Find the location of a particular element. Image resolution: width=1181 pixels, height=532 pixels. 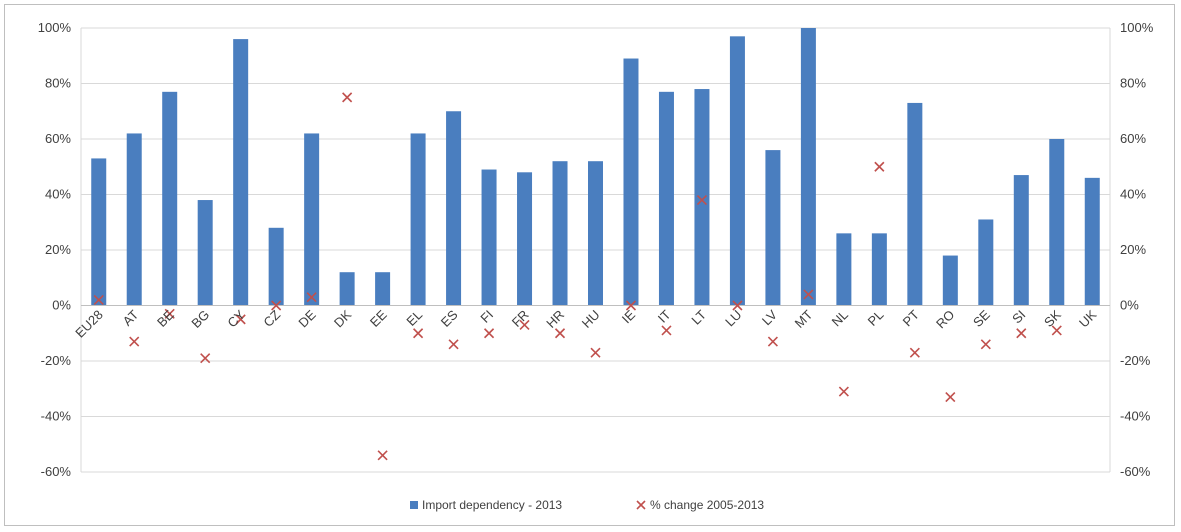

bar-PL is located at coordinates (879, 269).